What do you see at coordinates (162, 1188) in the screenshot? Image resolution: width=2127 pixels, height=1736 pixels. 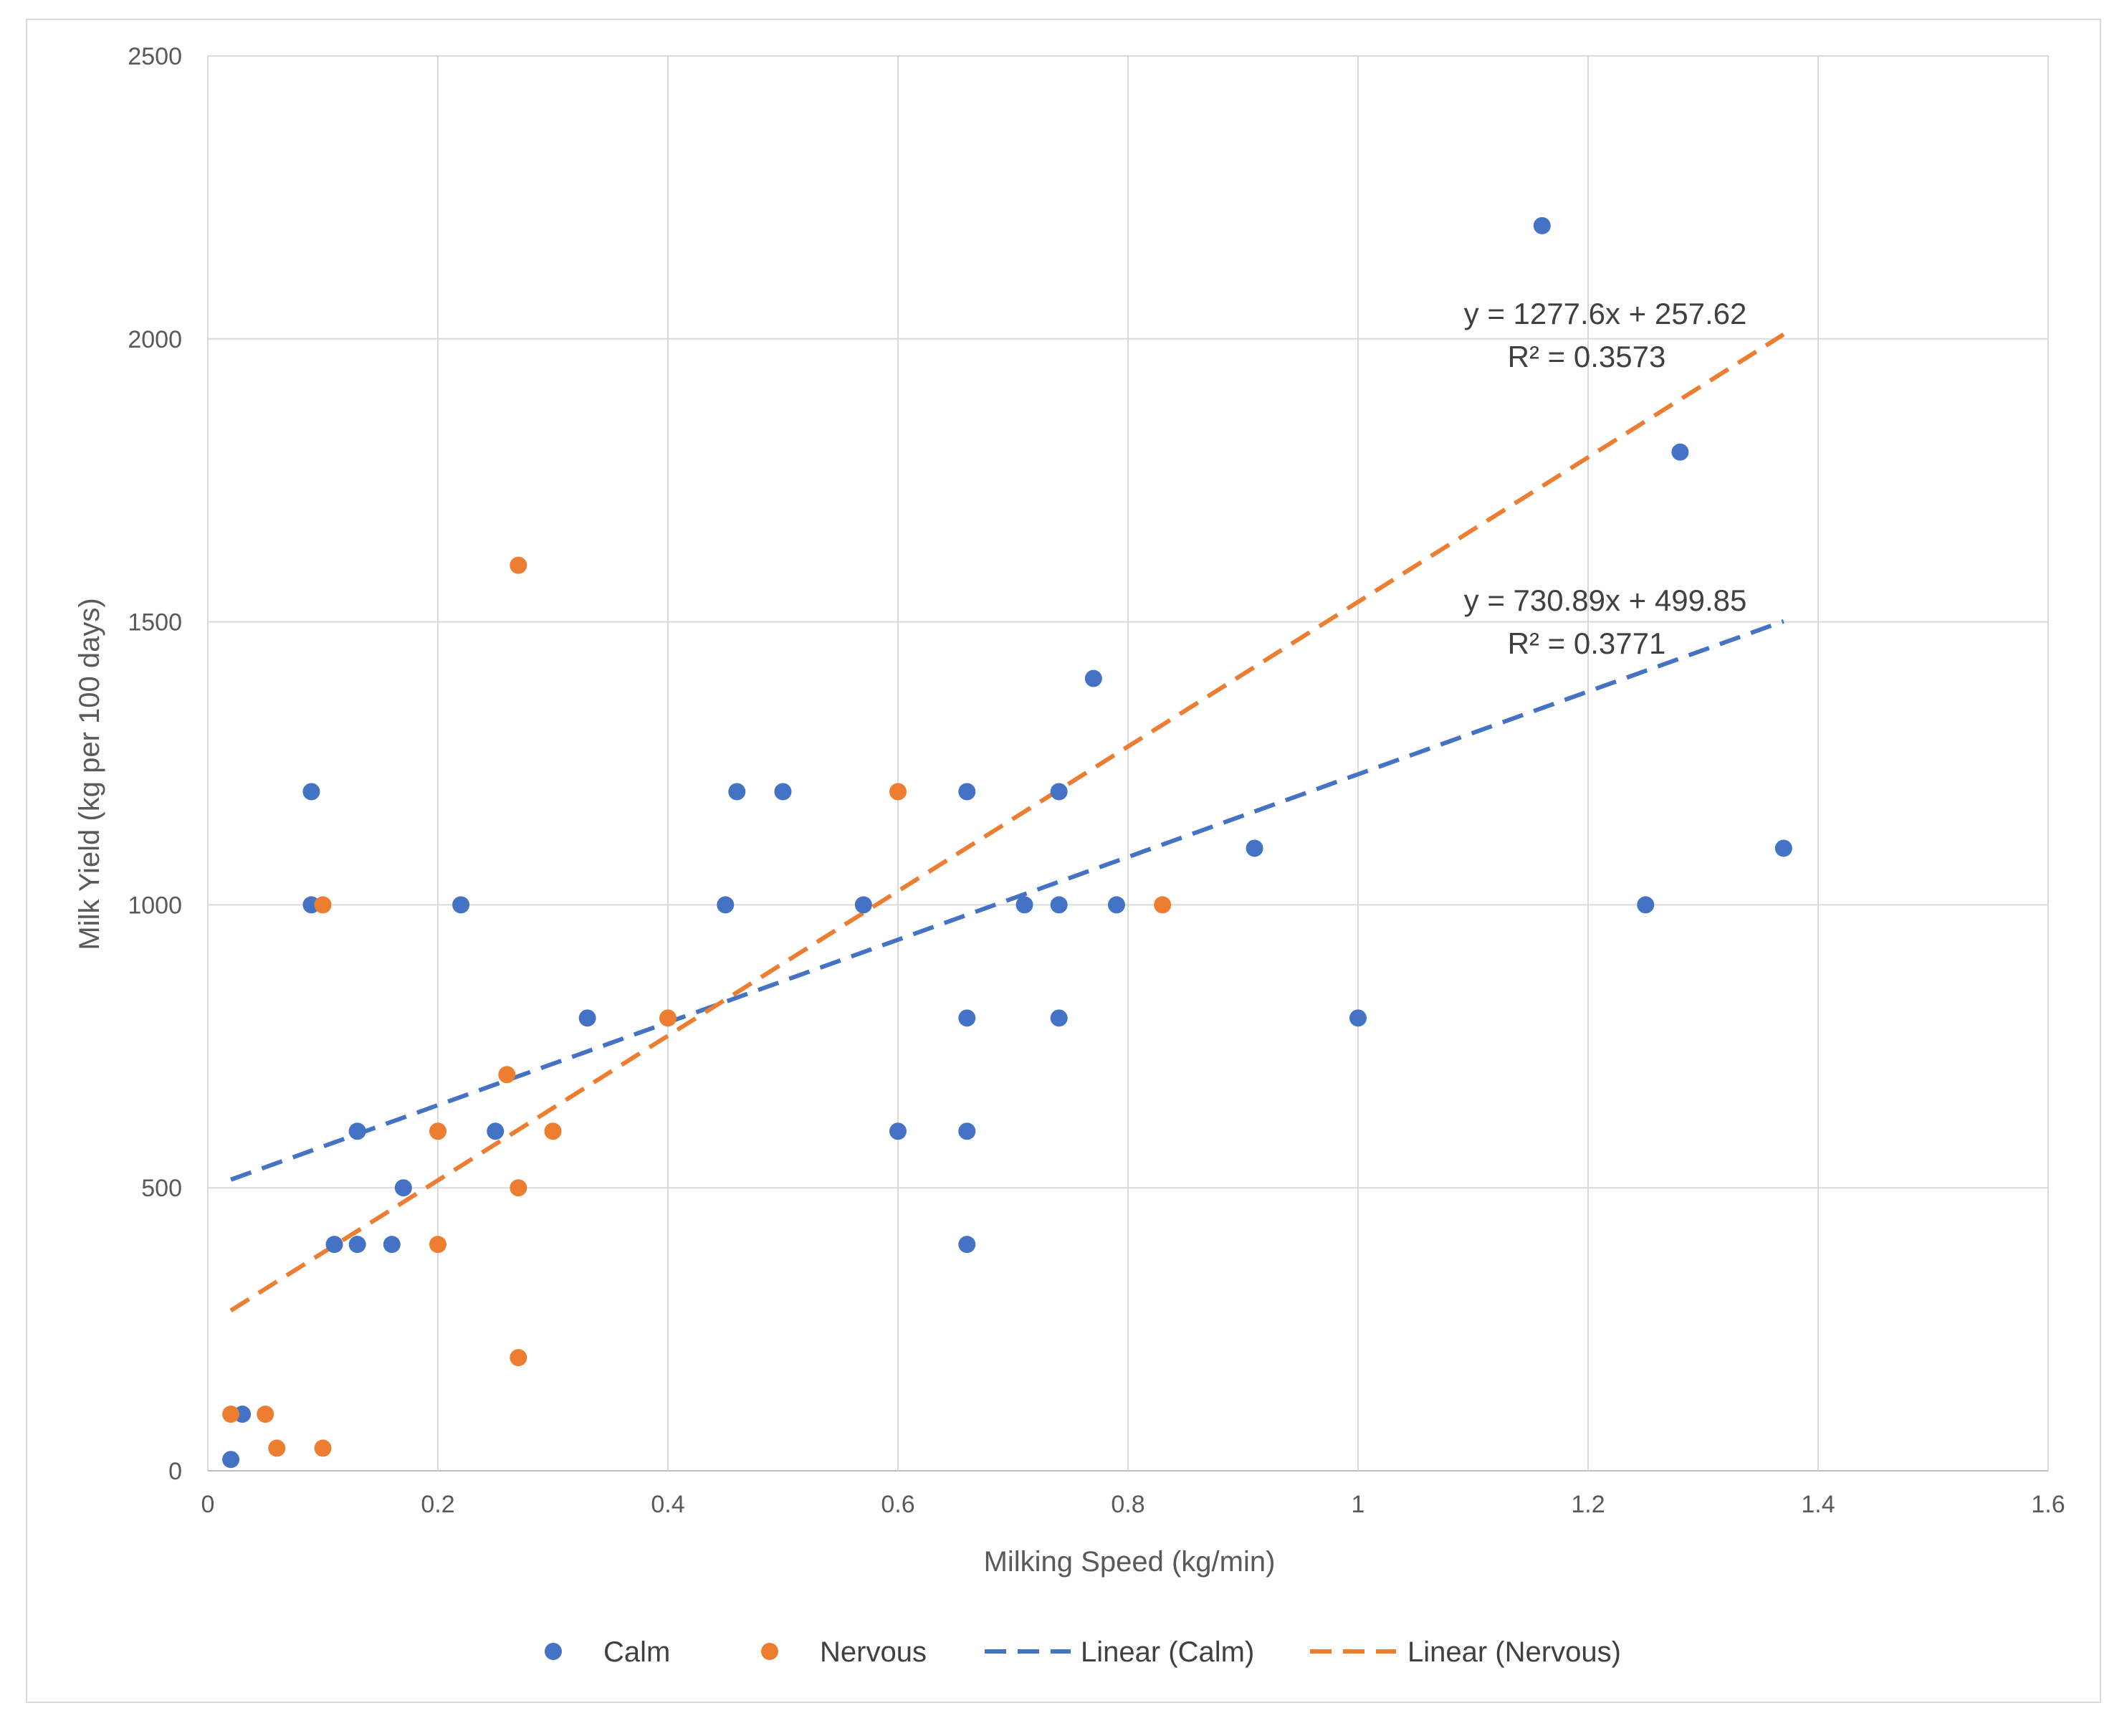 I see `y-tick-label: 500` at bounding box center [162, 1188].